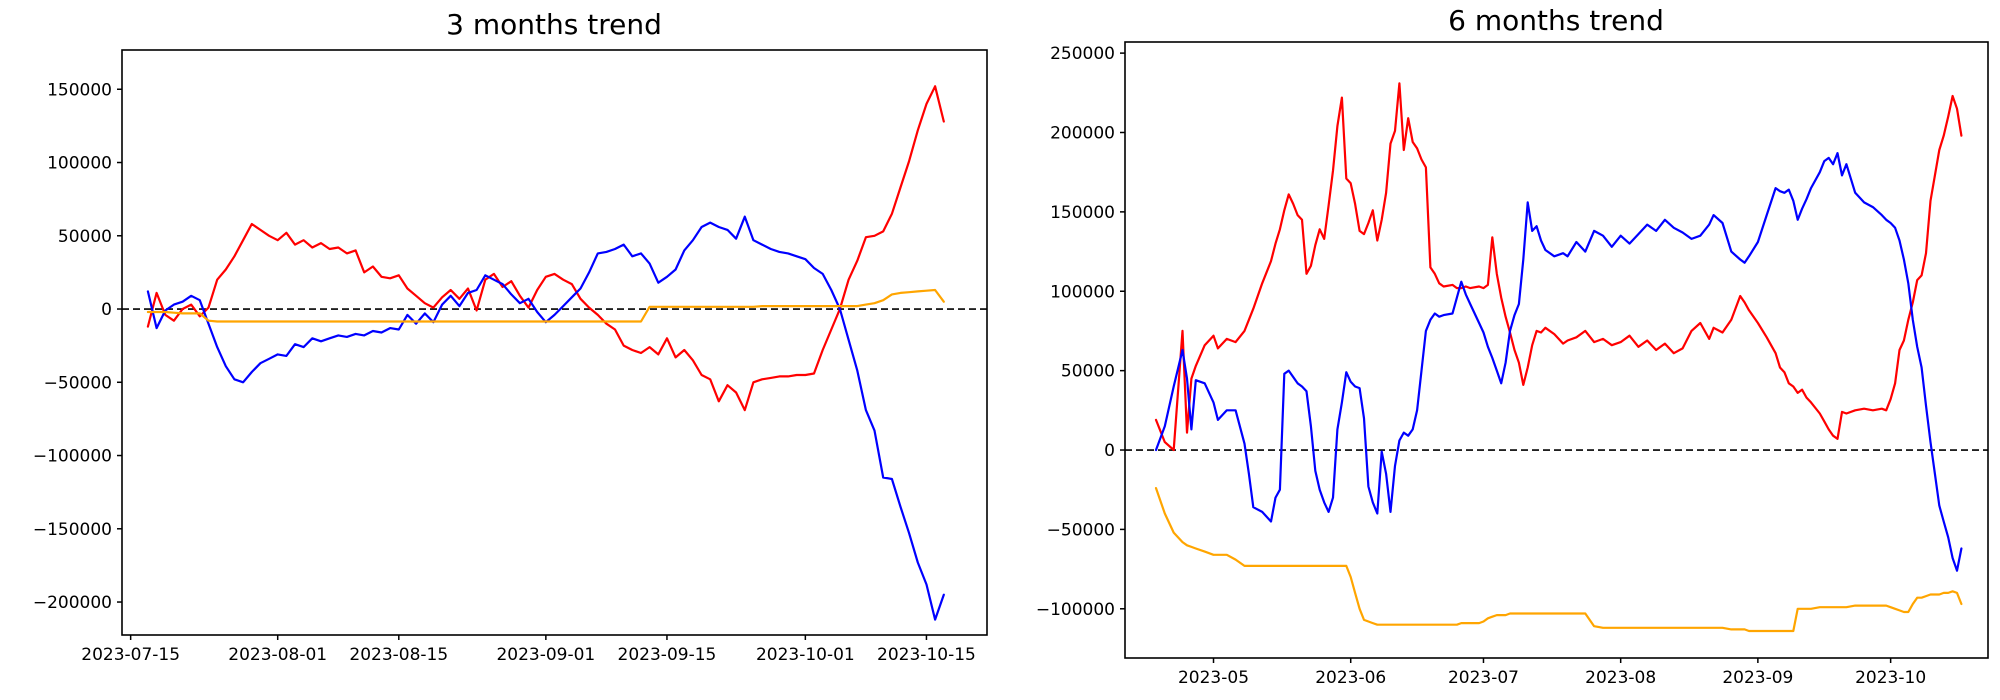 The image size is (2000, 700). I want to click on x-tick-label: 2023-10, so click(1890, 678).